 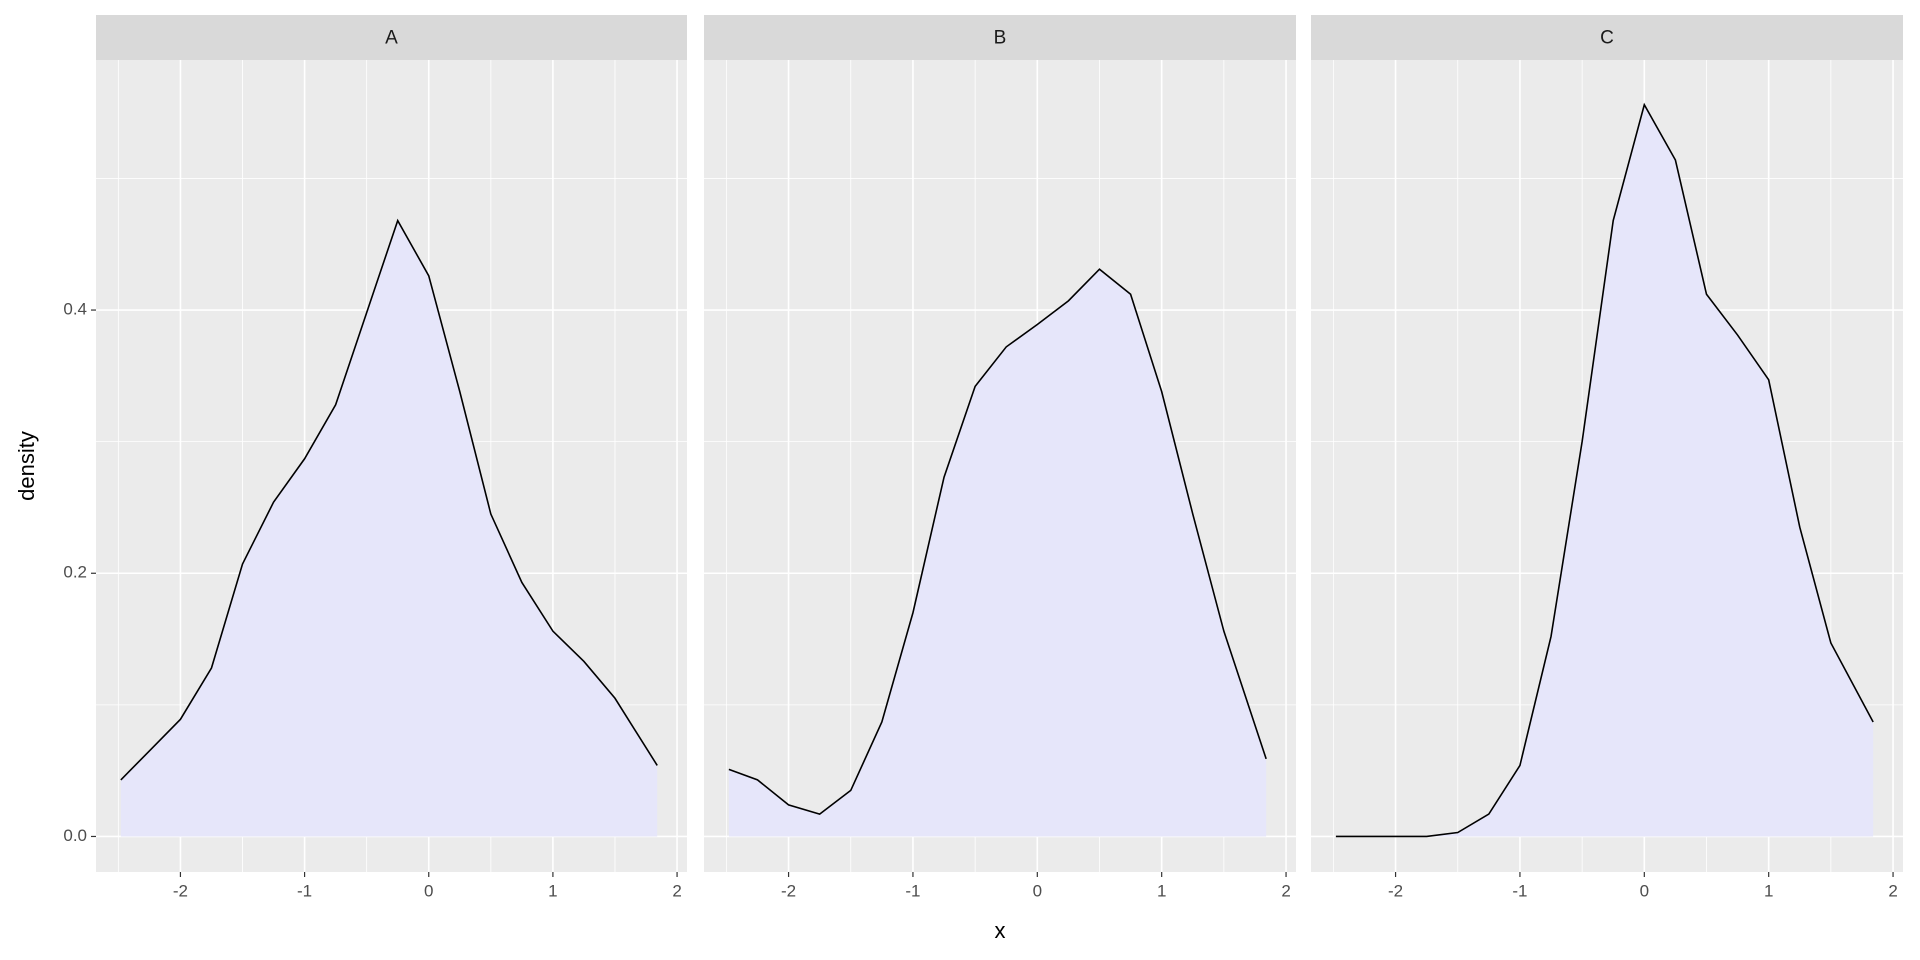 What do you see at coordinates (75, 572) in the screenshot?
I see `y-tick-label: 0.2` at bounding box center [75, 572].